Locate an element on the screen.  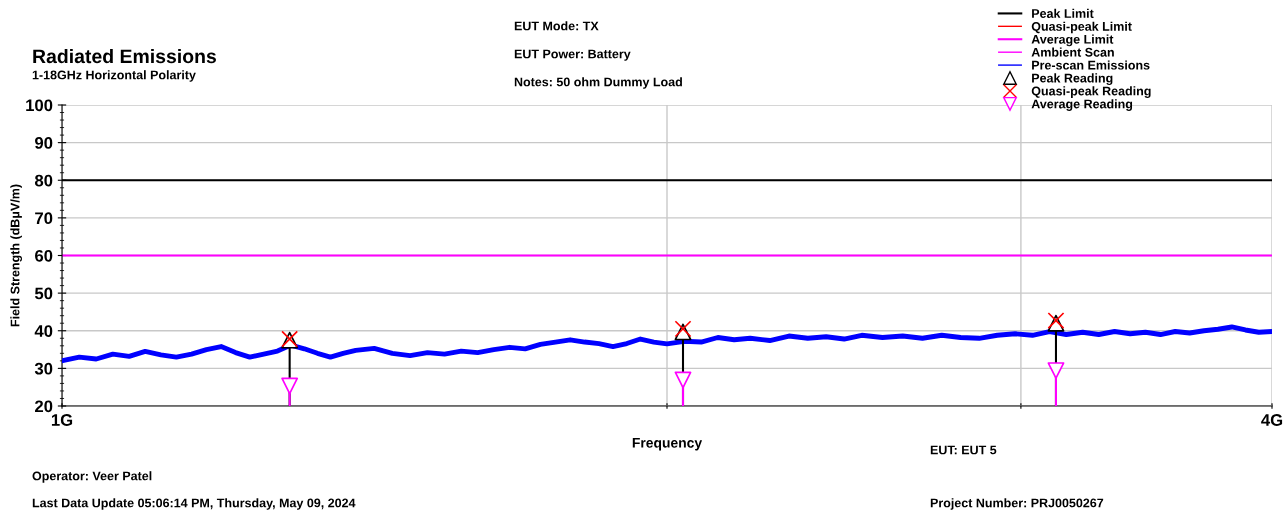
y-tick-label: 30 is located at coordinates (43, 368).